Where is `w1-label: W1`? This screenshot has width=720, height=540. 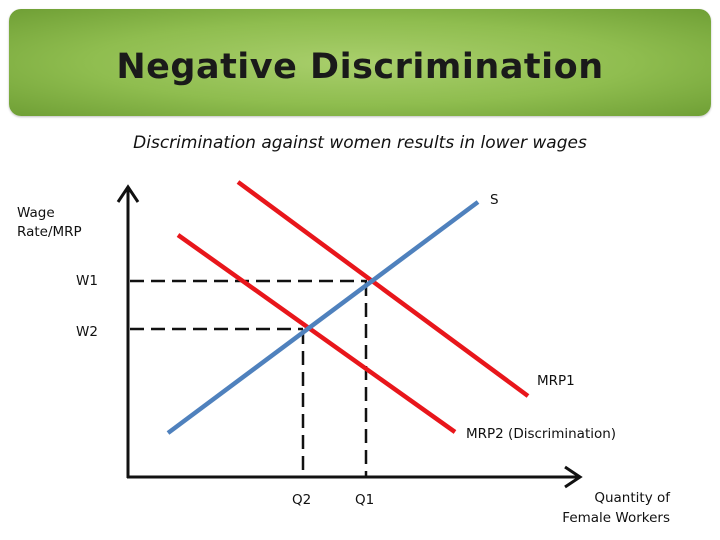 w1-label: W1 is located at coordinates (87, 281).